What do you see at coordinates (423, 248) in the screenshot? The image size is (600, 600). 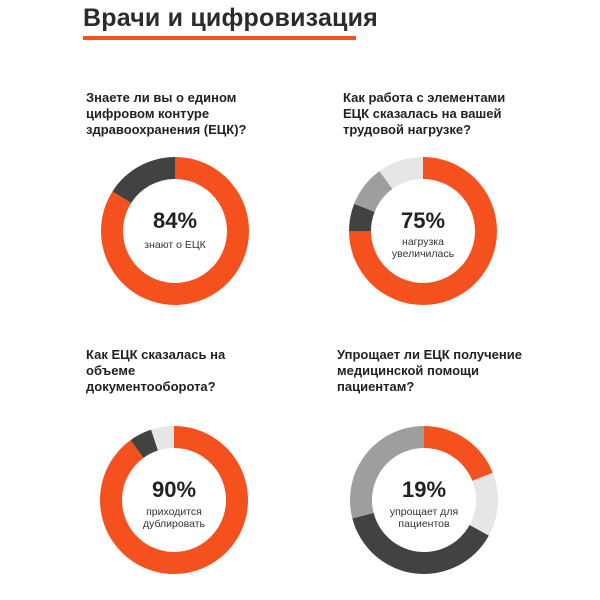 I see `center-label: нагрузка увеличилась` at bounding box center [423, 248].